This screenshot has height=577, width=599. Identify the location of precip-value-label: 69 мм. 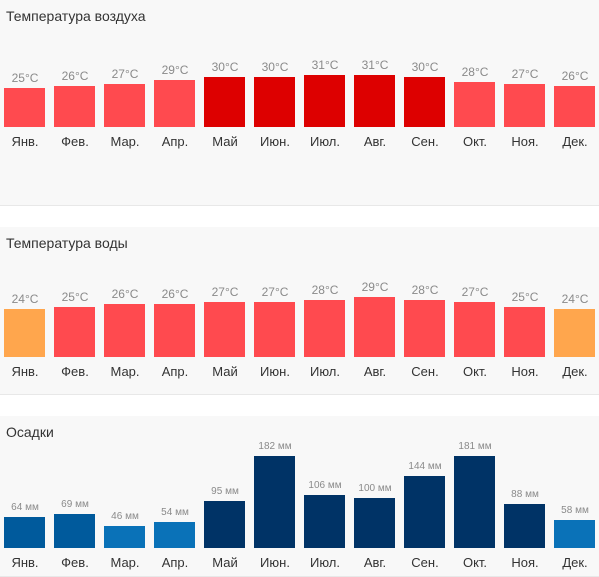
(75, 504).